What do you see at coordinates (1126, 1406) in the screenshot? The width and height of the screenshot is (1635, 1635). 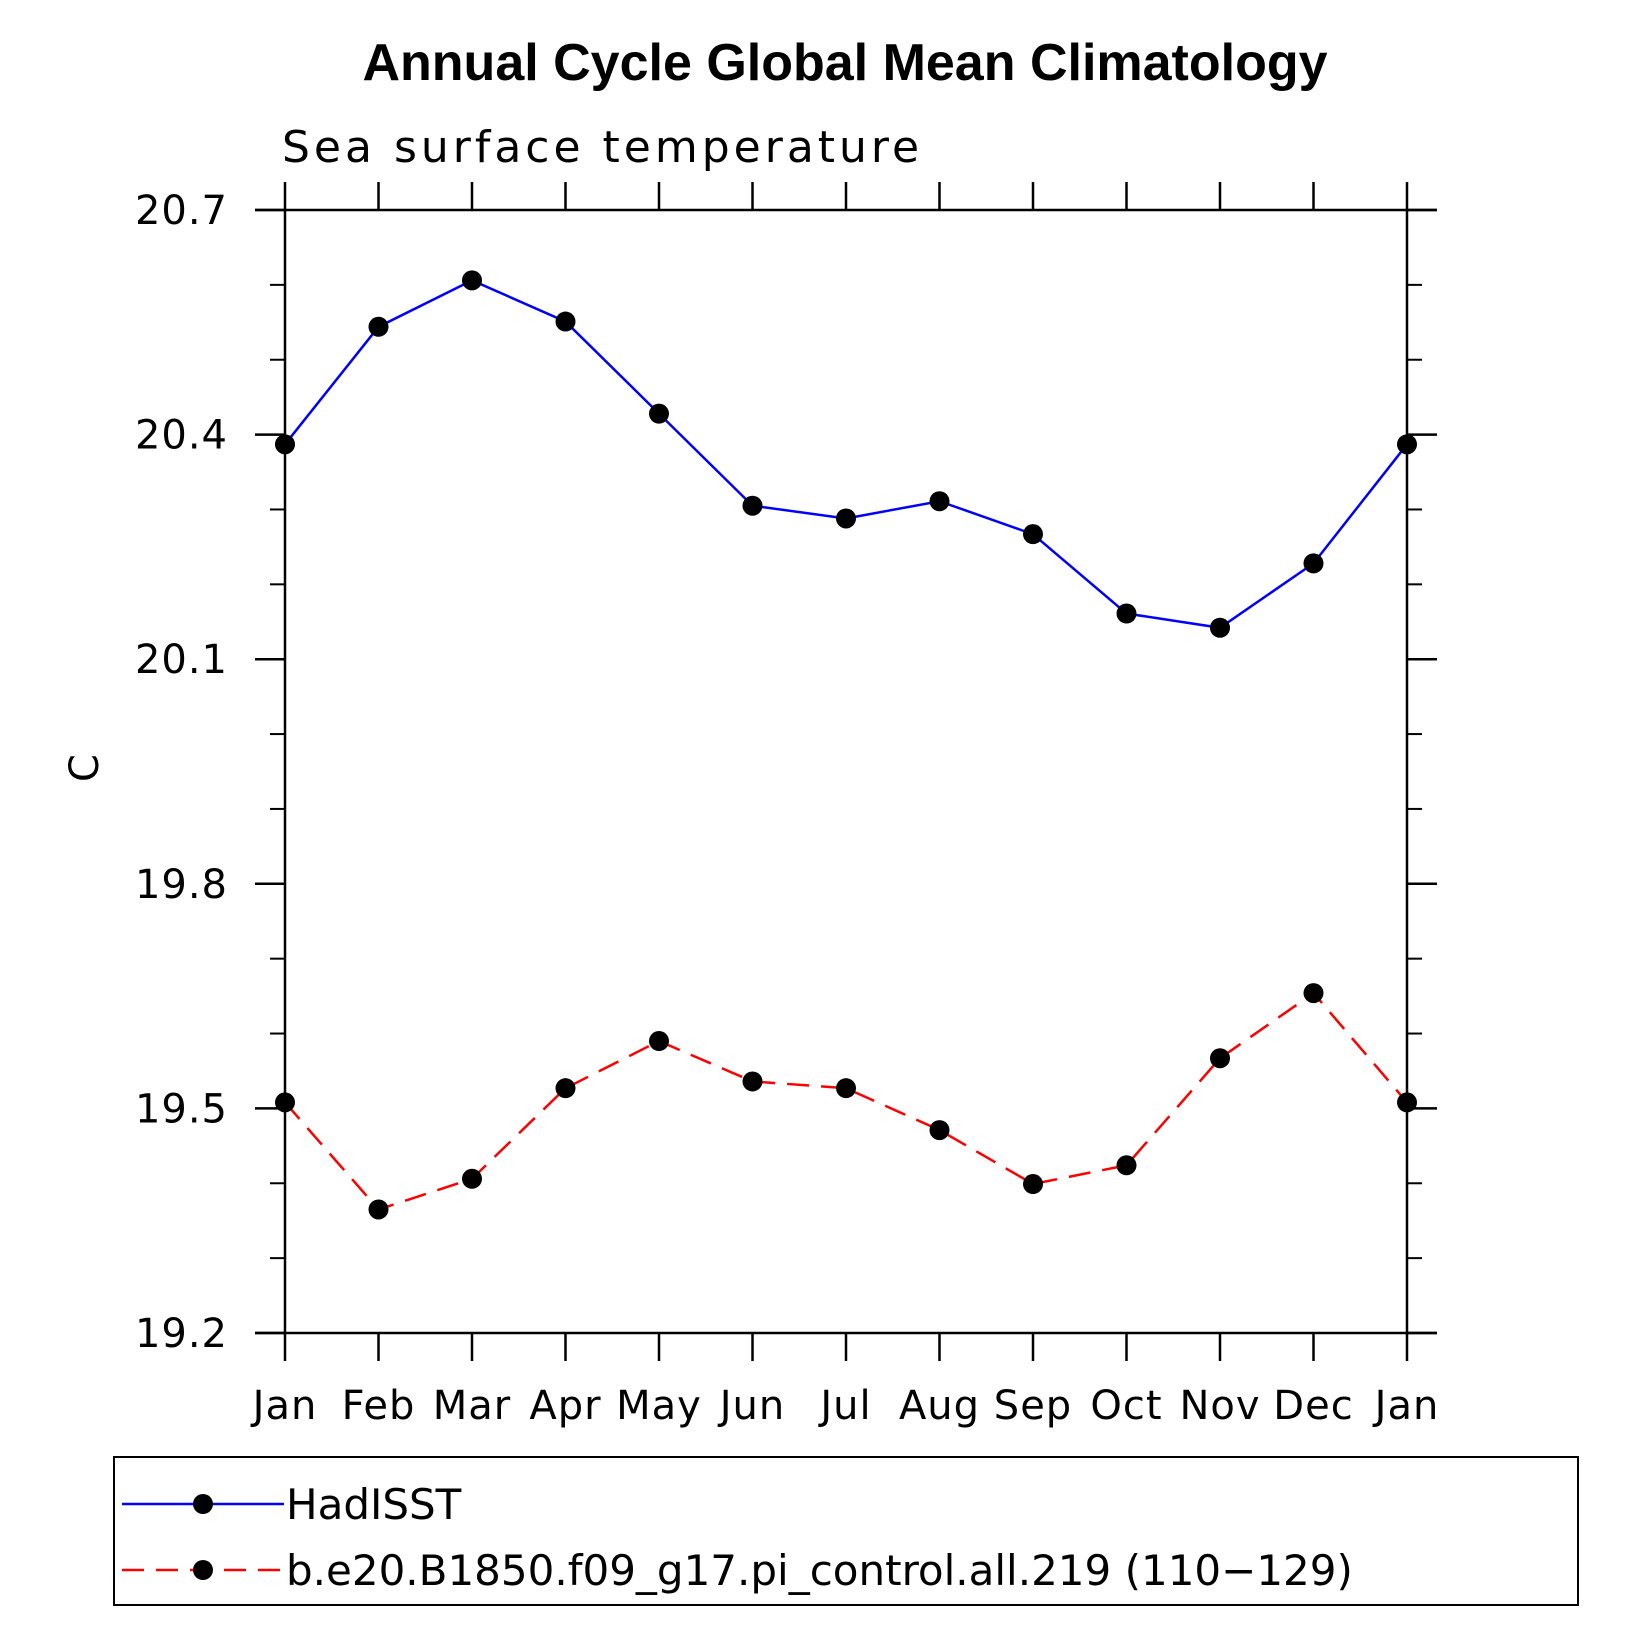 I see `x-tick-label: Oct` at bounding box center [1126, 1406].